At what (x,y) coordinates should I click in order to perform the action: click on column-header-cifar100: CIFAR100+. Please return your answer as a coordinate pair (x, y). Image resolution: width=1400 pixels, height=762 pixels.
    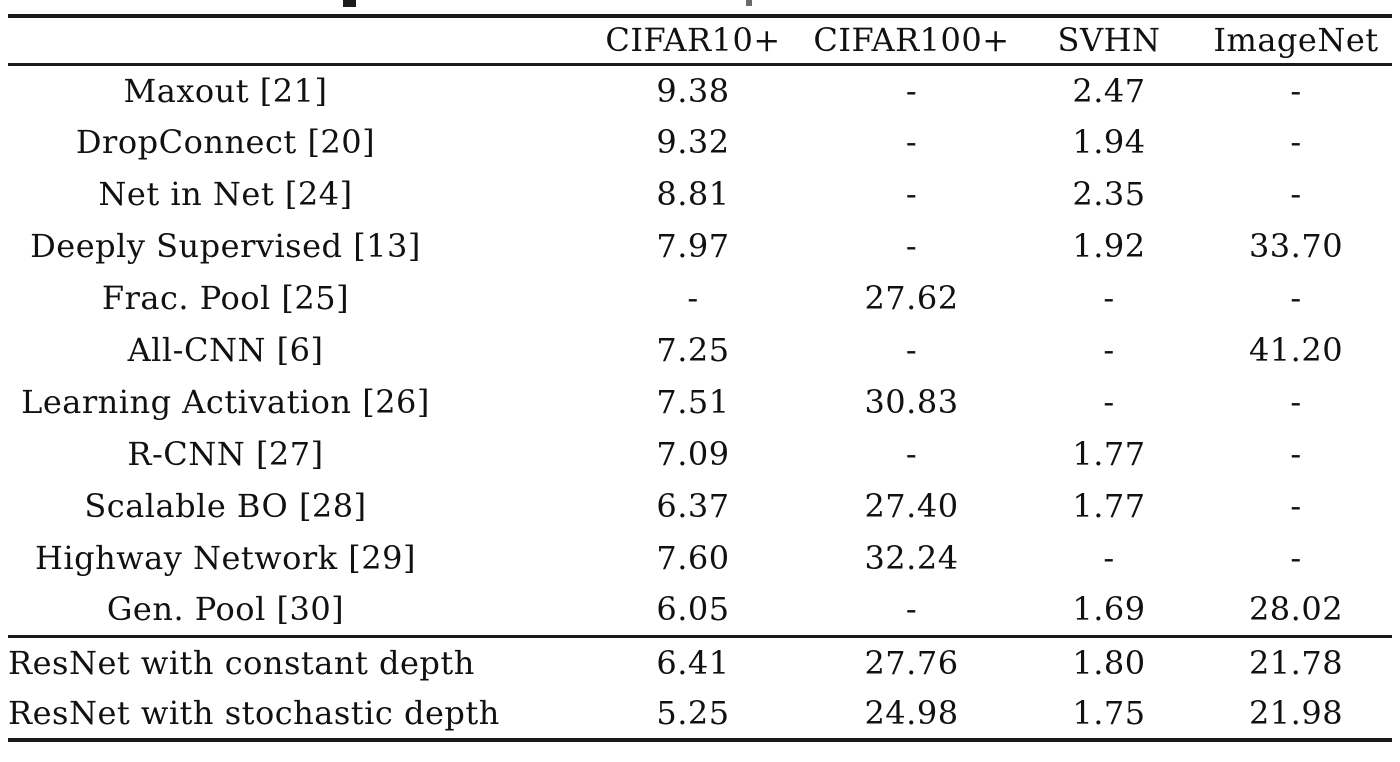
    Looking at the image, I should click on (911, 41).